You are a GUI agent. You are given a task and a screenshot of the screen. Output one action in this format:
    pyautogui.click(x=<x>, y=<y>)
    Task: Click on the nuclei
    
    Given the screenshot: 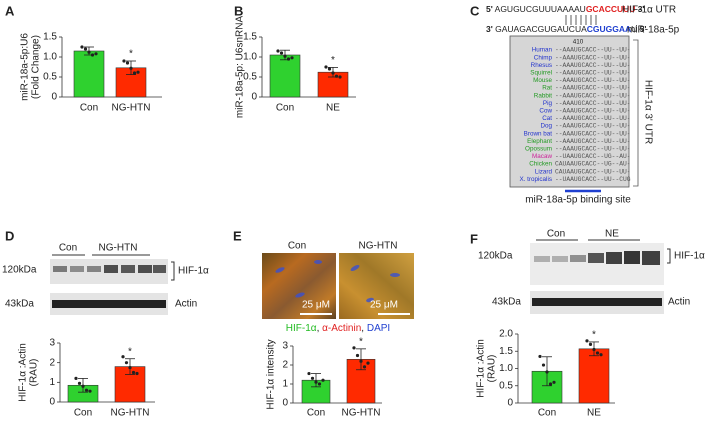 What is the action you would take?
    pyautogui.click(x=337, y=281)
    